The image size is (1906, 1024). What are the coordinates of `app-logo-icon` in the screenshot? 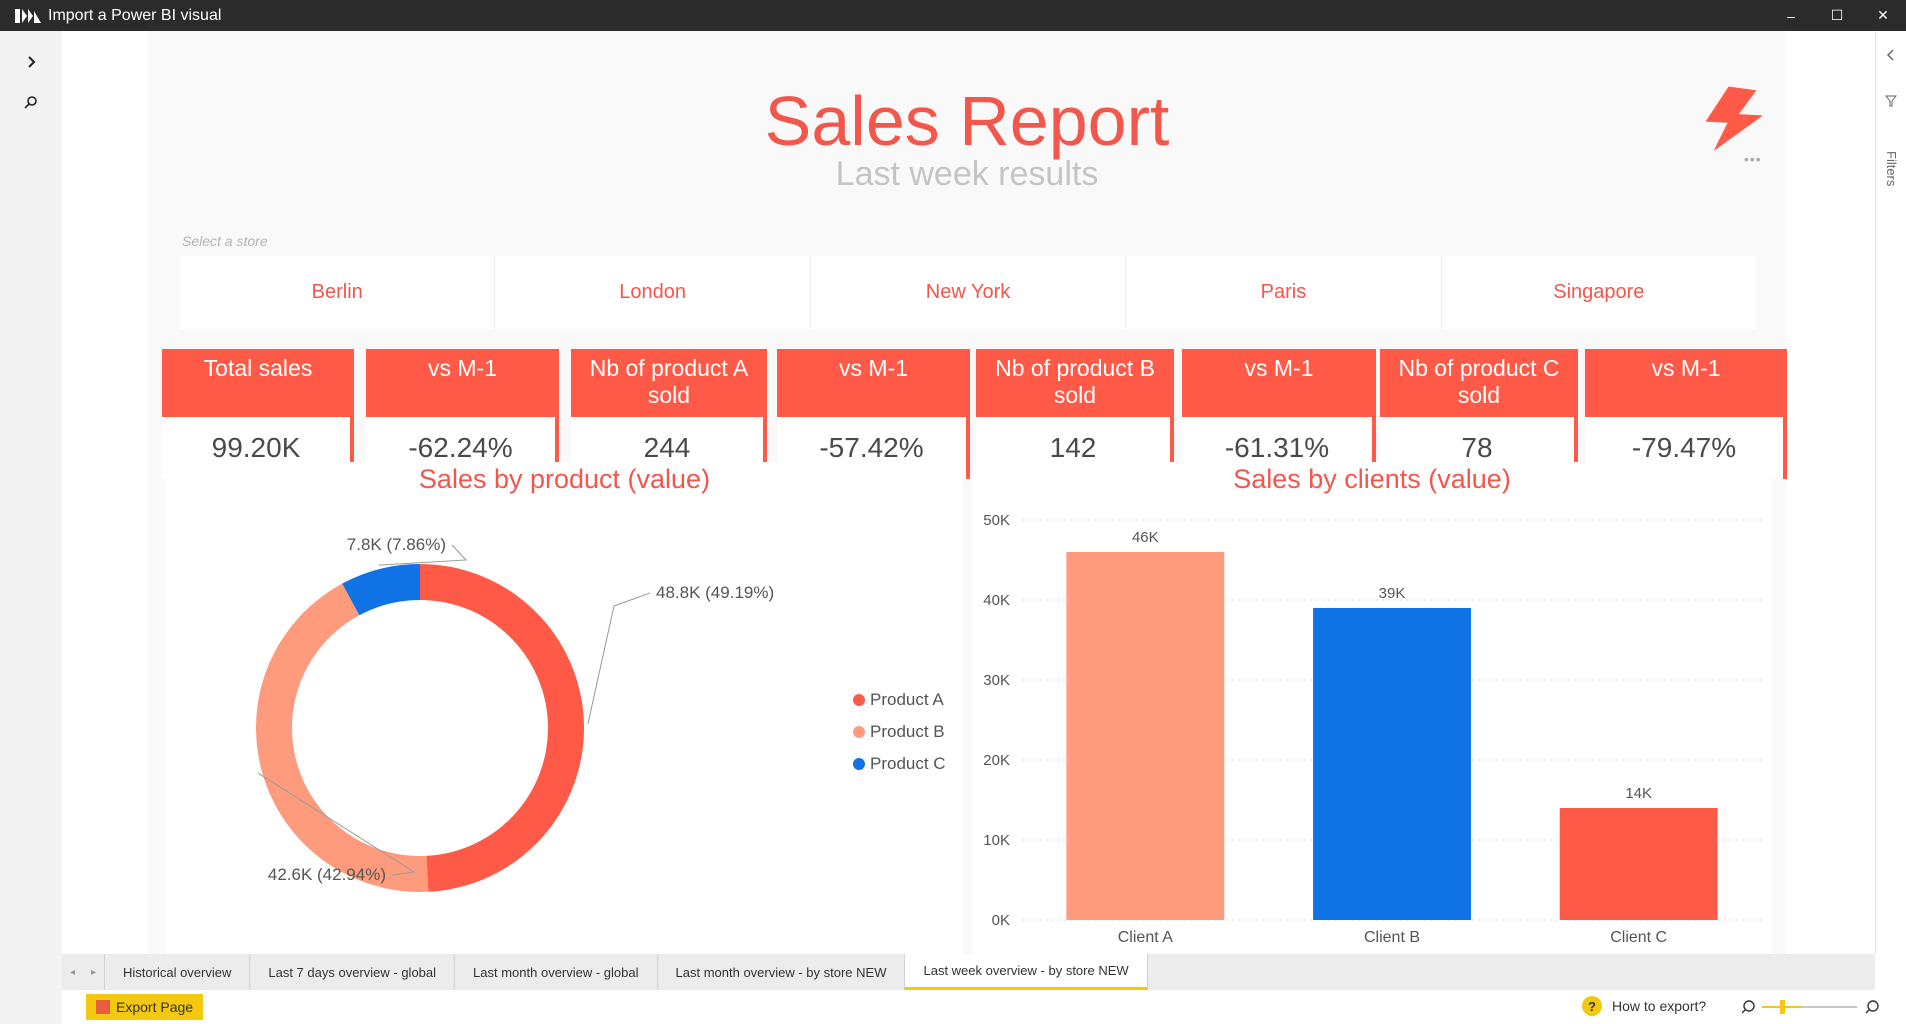 It's located at (28, 15).